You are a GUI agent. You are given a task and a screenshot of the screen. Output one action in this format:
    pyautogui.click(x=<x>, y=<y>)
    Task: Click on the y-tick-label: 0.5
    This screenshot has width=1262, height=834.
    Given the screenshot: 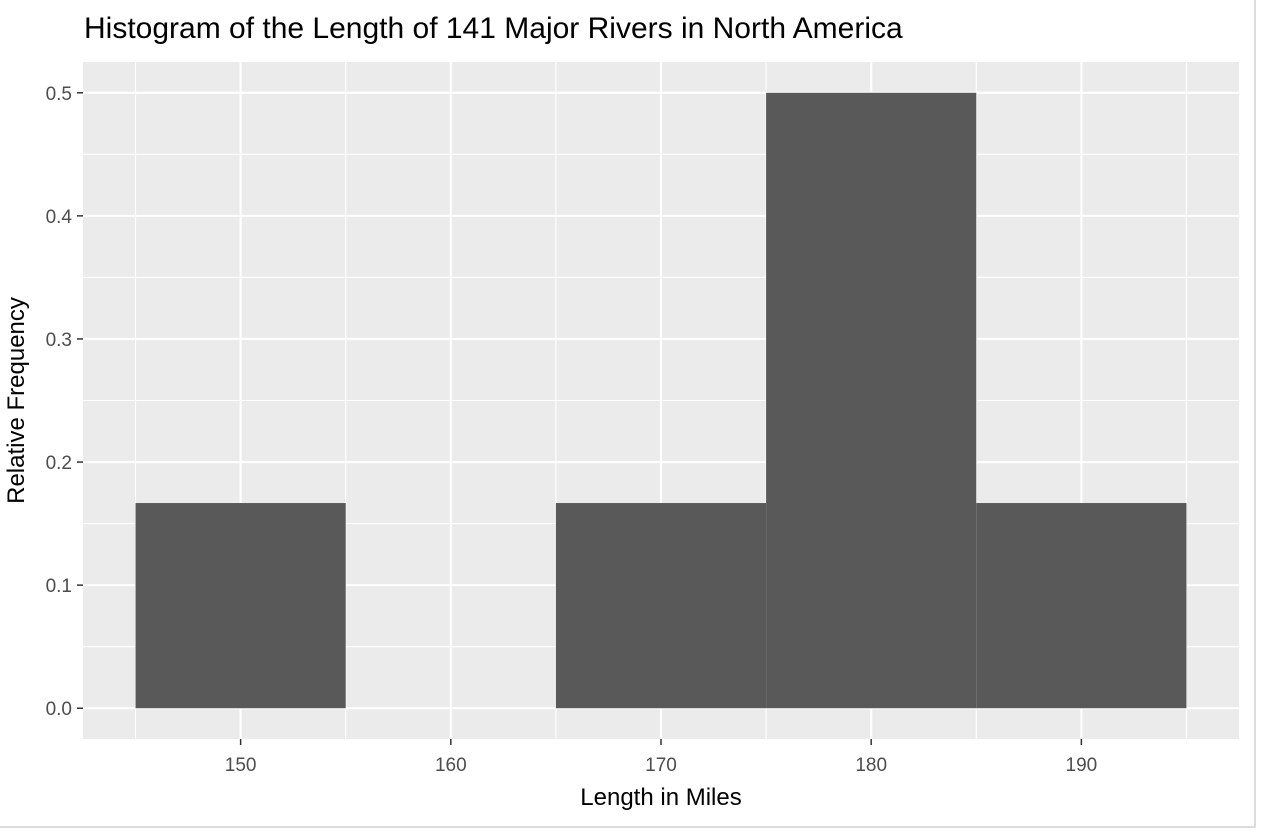 What is the action you would take?
    pyautogui.click(x=59, y=94)
    